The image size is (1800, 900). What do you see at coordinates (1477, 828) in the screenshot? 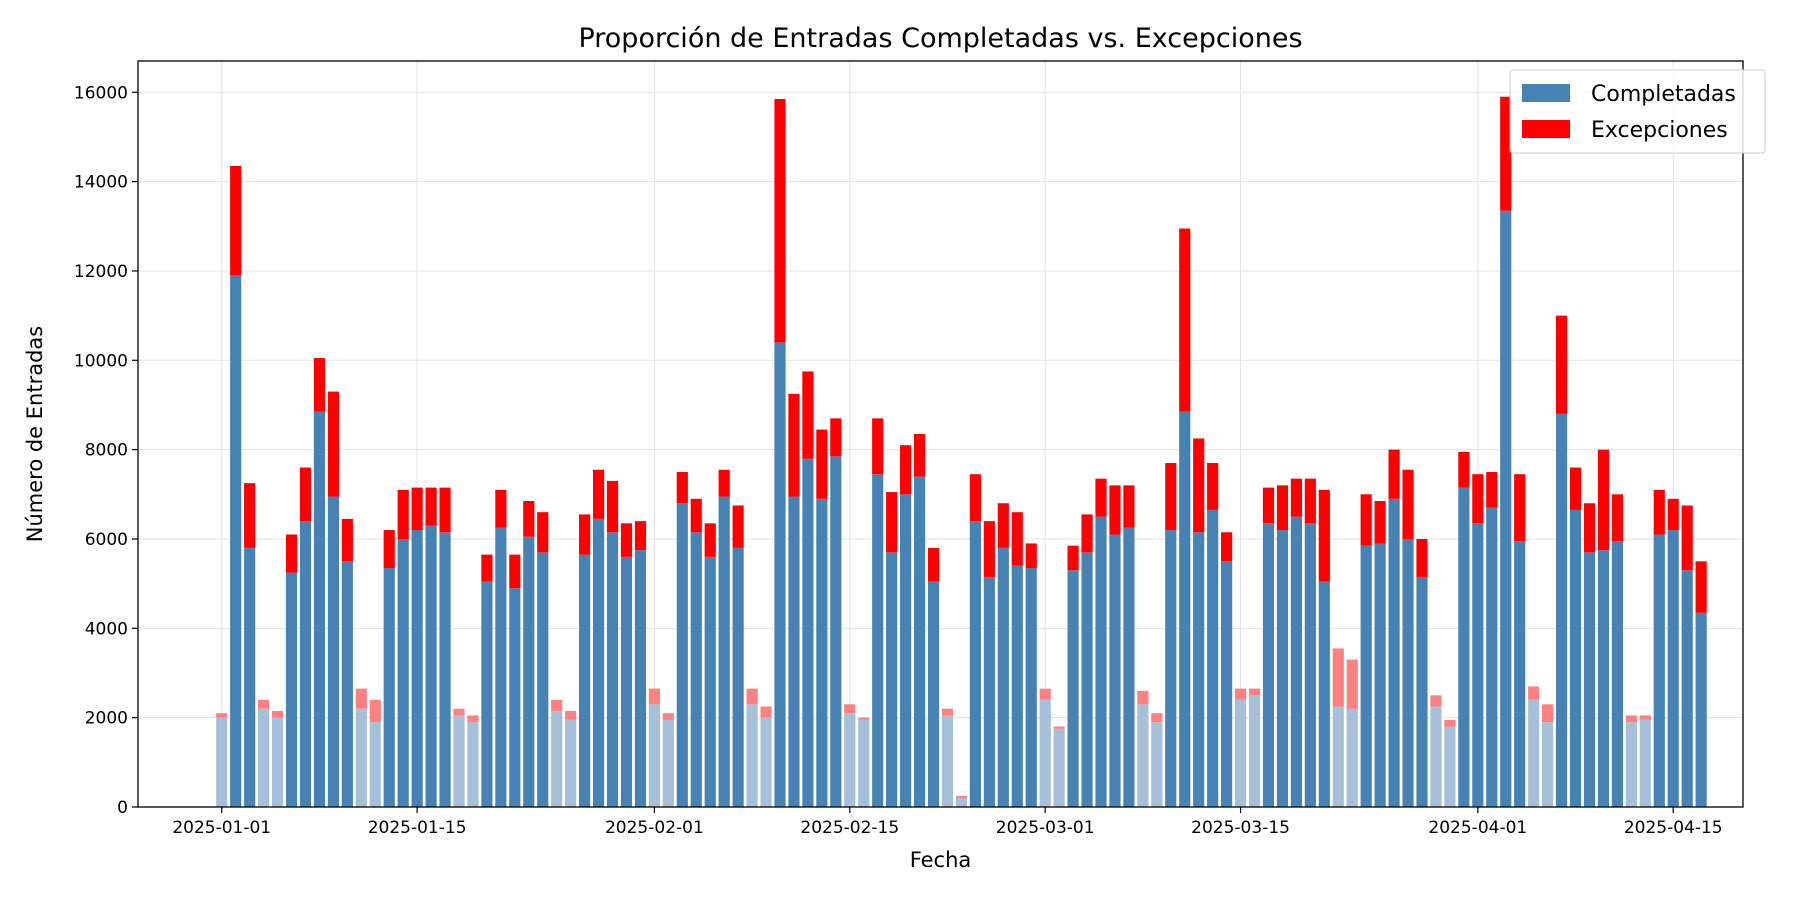
I see `x-tick-label: 2025-04-01` at bounding box center [1477, 828].